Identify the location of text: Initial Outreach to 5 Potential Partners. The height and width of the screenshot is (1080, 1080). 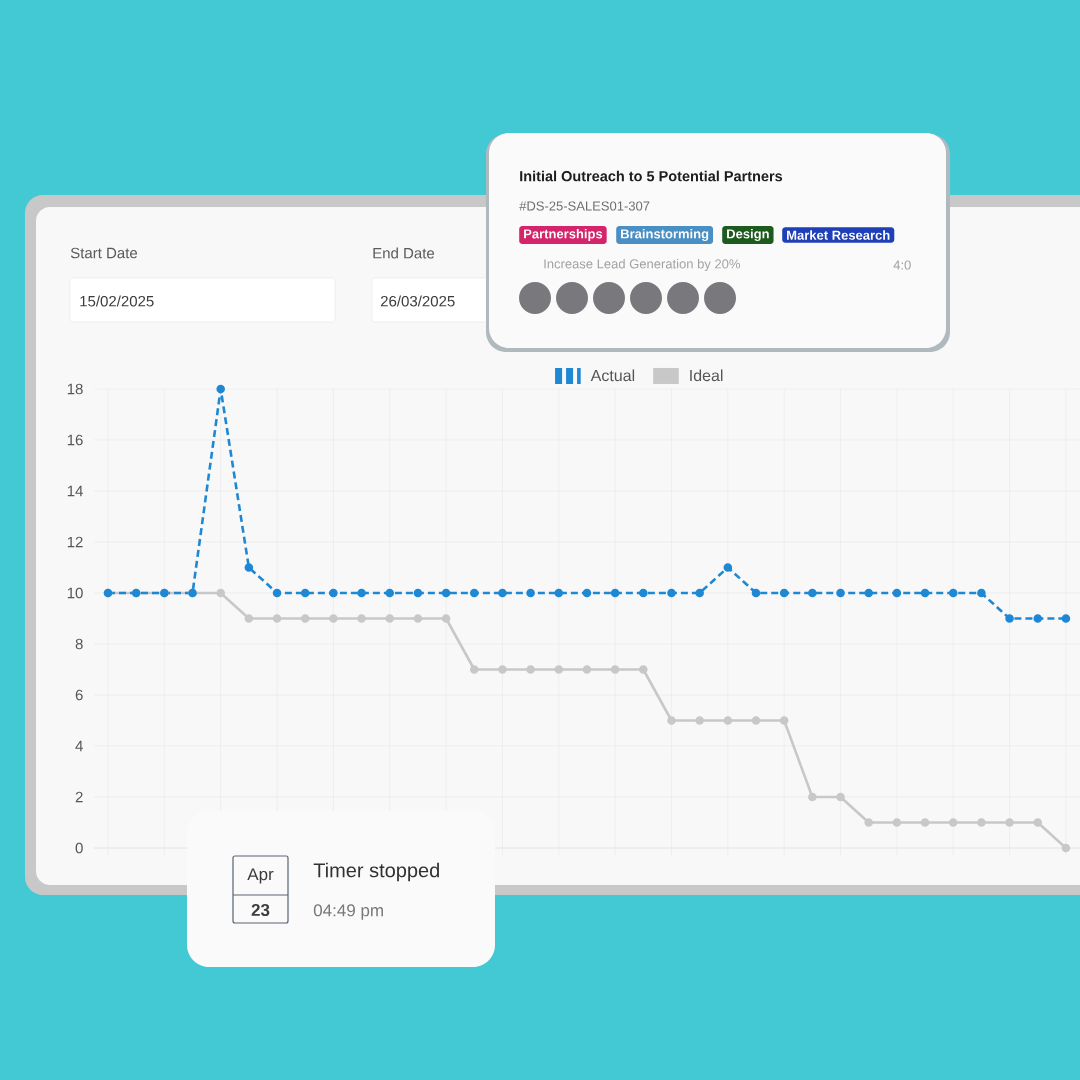
(651, 176).